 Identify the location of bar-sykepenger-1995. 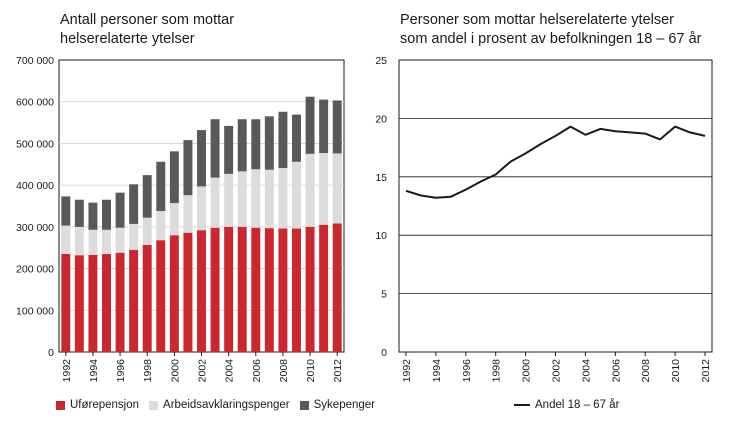
(106, 214).